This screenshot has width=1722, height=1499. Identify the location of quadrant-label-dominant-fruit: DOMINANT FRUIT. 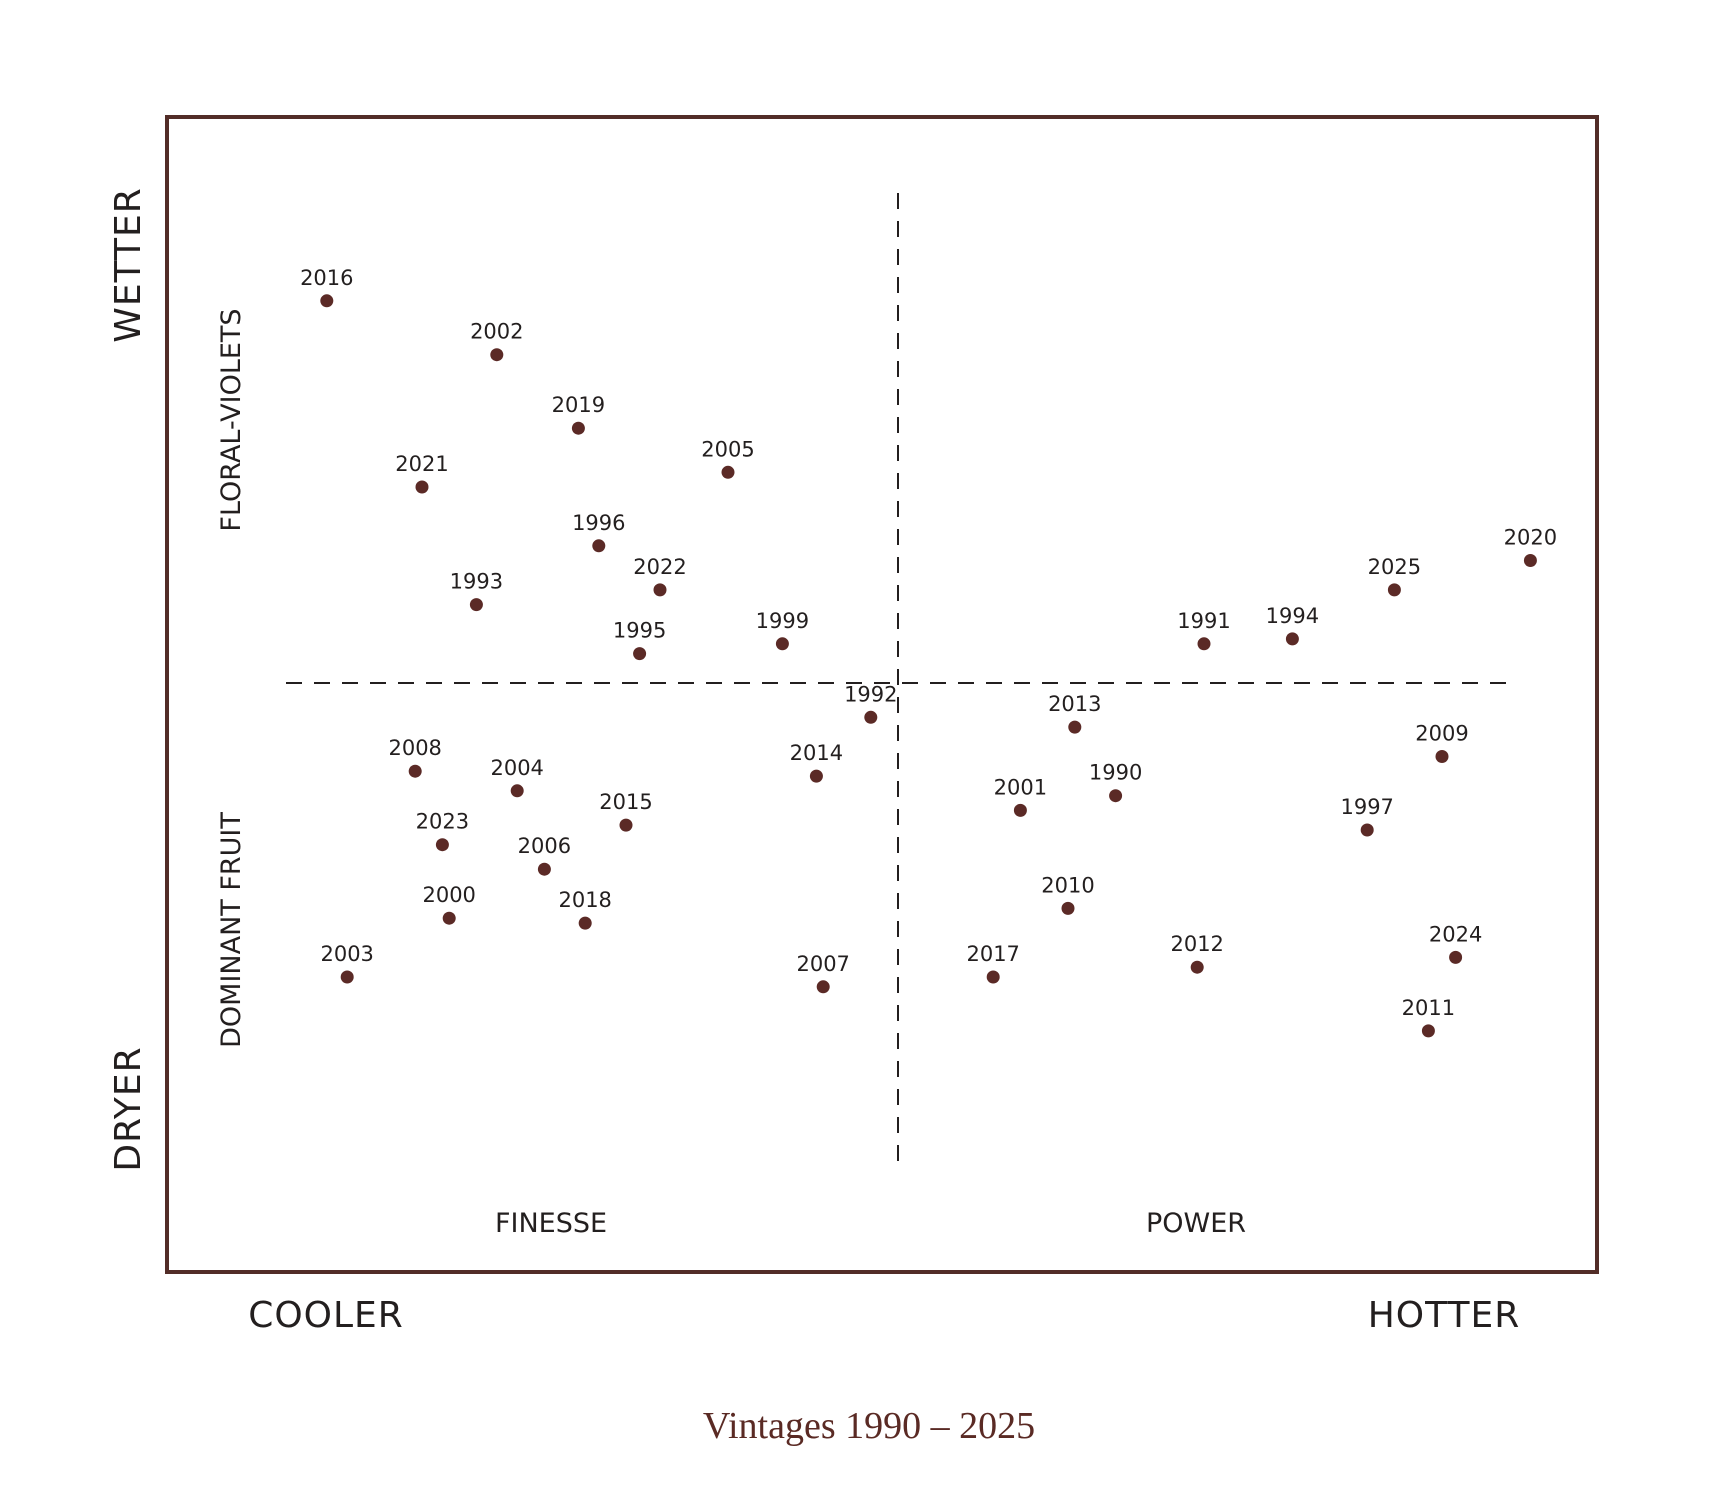
(231, 930).